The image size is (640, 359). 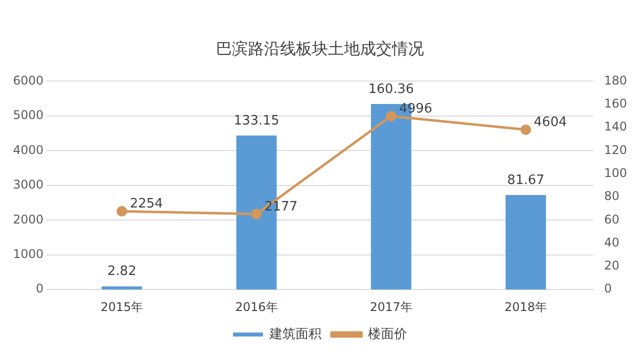 I want to click on y2-tick-label: 60, so click(x=612, y=219).